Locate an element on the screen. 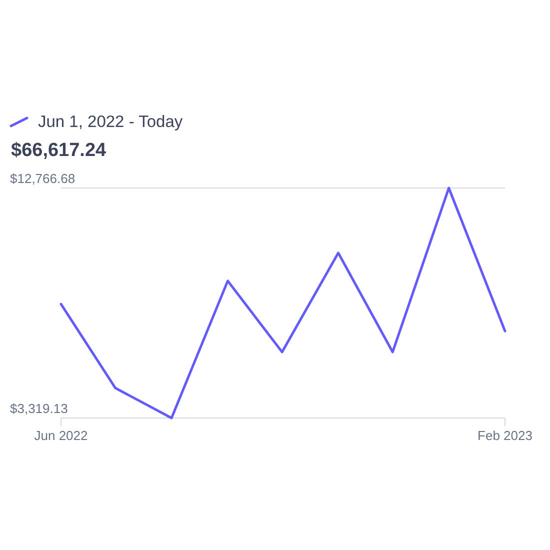 This screenshot has height=550, width=550. x-tick-label: Feb 2023 is located at coordinates (505, 435).